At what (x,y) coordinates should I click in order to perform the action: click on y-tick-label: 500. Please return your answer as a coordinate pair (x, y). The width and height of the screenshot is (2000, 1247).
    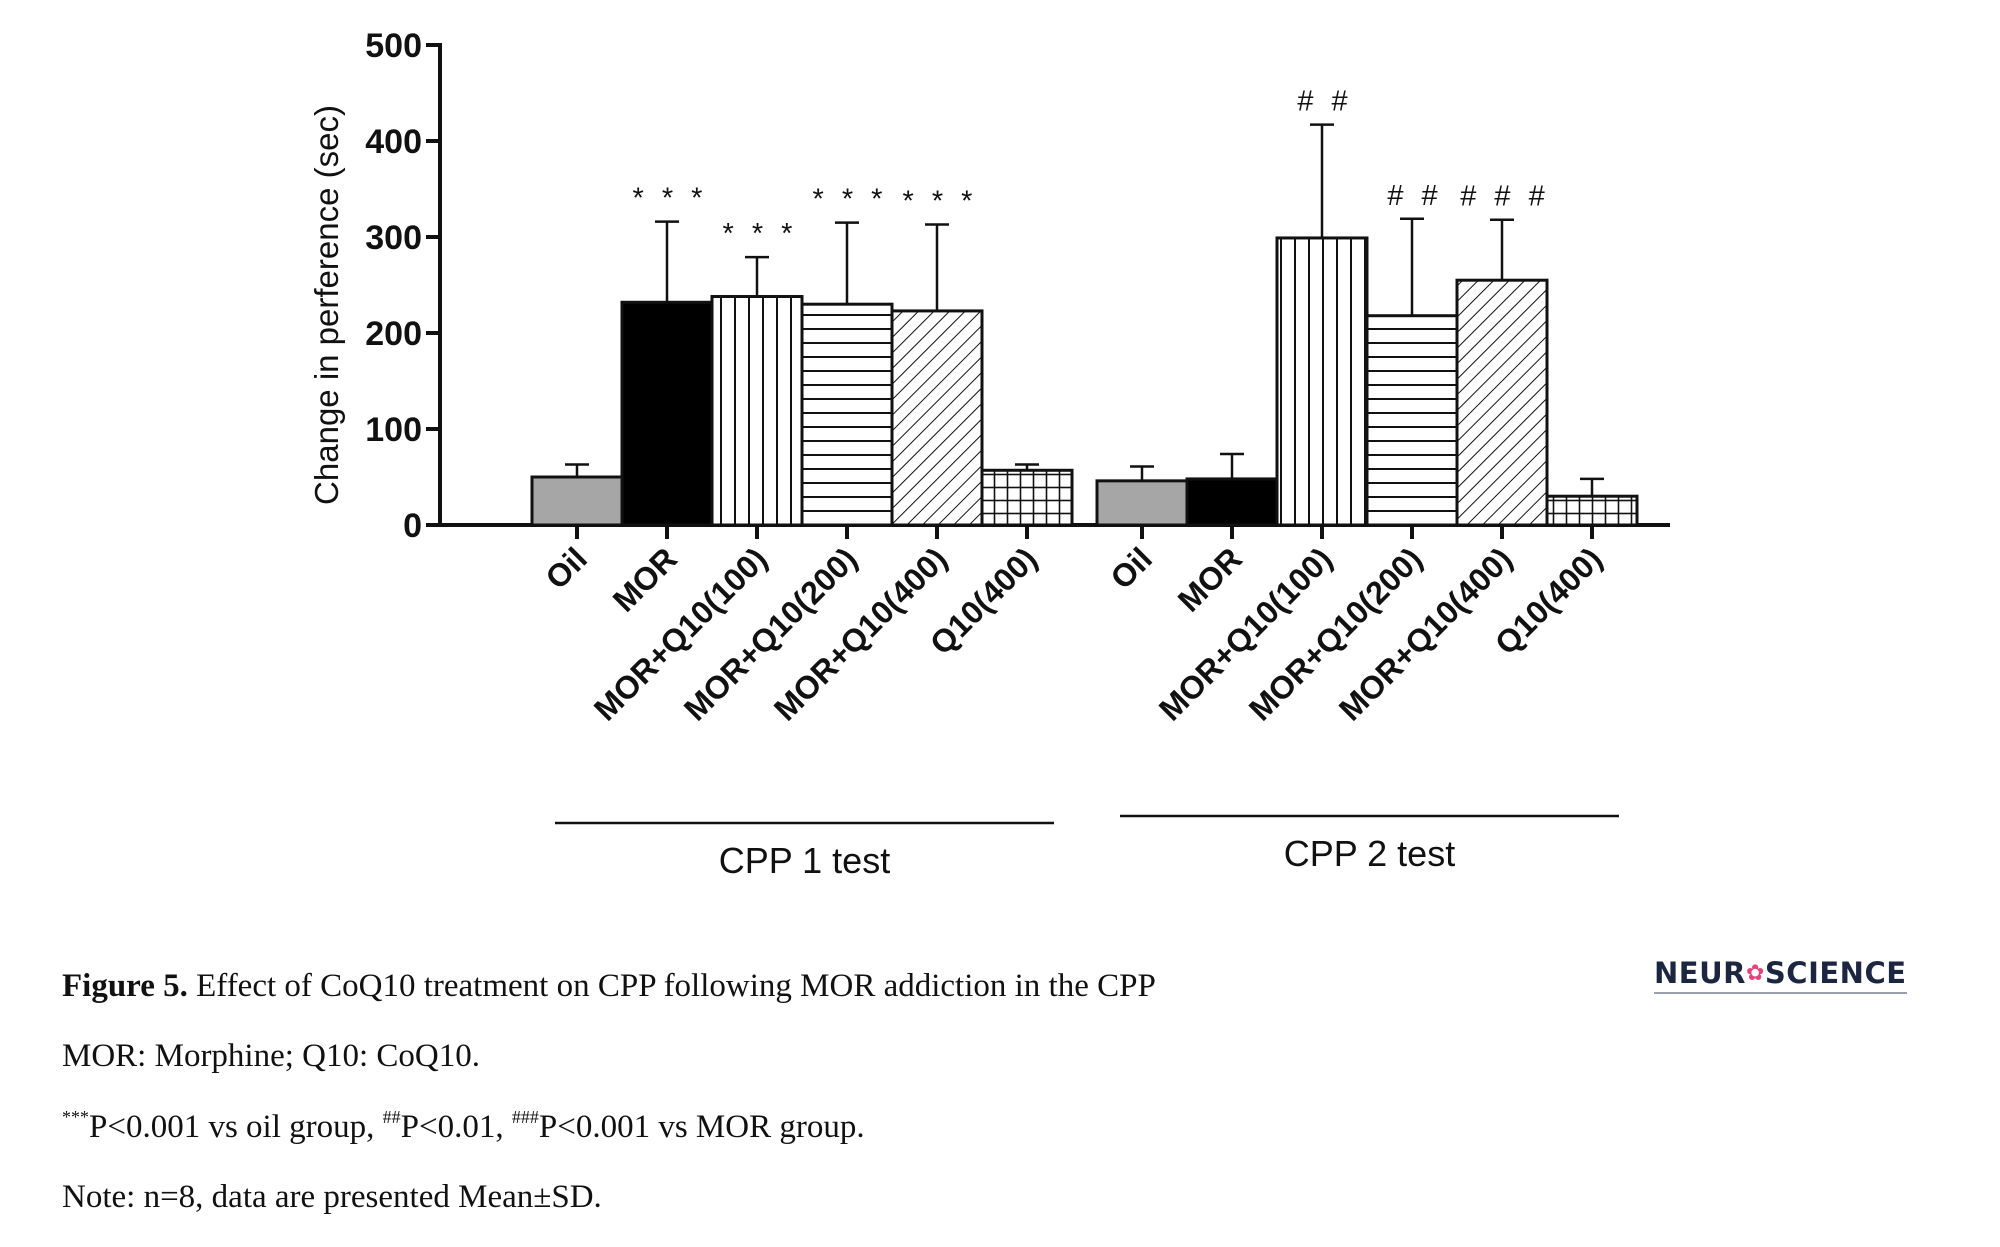
    Looking at the image, I should click on (393, 46).